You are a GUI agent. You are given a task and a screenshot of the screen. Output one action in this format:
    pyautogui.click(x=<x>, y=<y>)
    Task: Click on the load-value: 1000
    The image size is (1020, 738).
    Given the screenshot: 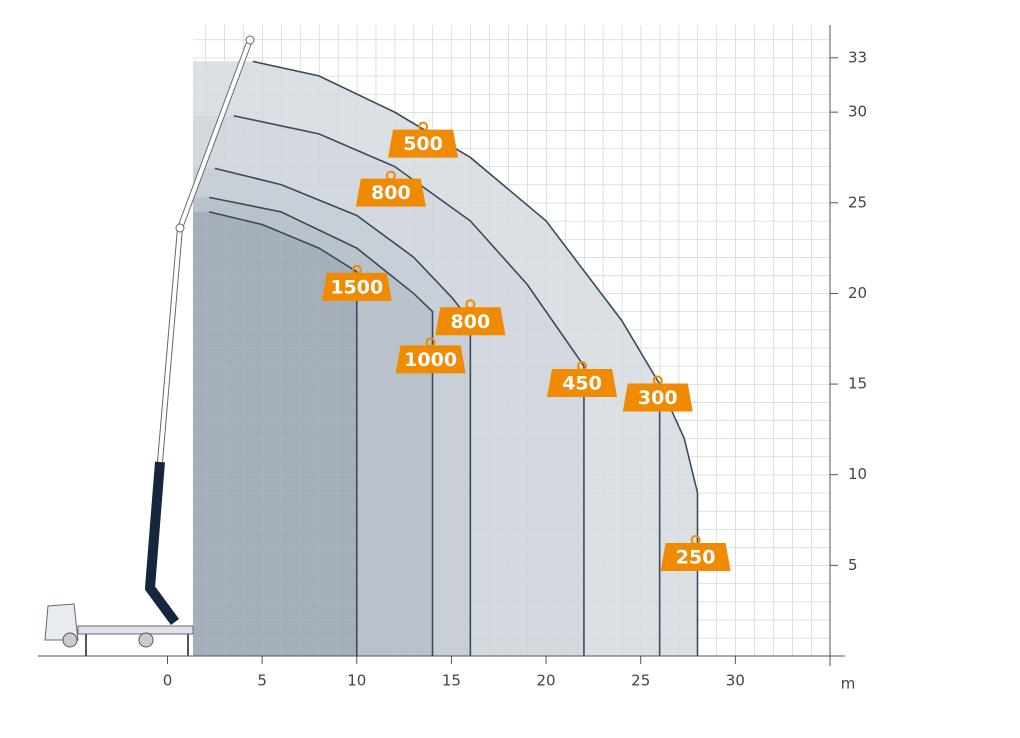 What is the action you would take?
    pyautogui.click(x=430, y=360)
    